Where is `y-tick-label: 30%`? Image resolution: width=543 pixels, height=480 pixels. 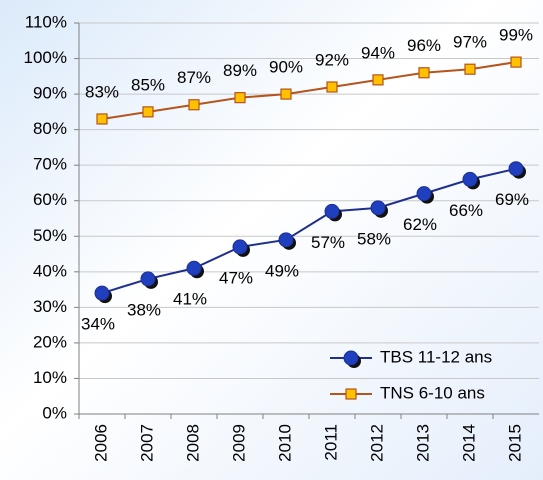 y-tick-label: 30% is located at coordinates (50, 306).